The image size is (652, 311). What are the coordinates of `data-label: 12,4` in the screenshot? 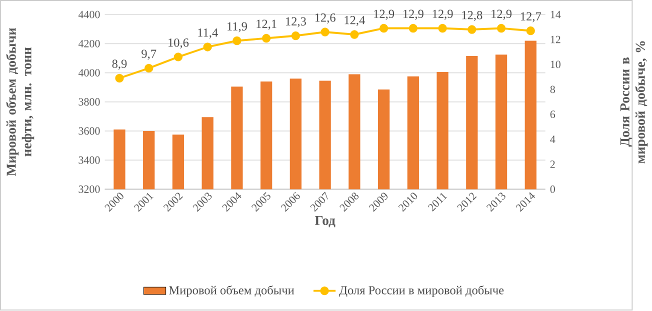 It's located at (355, 21).